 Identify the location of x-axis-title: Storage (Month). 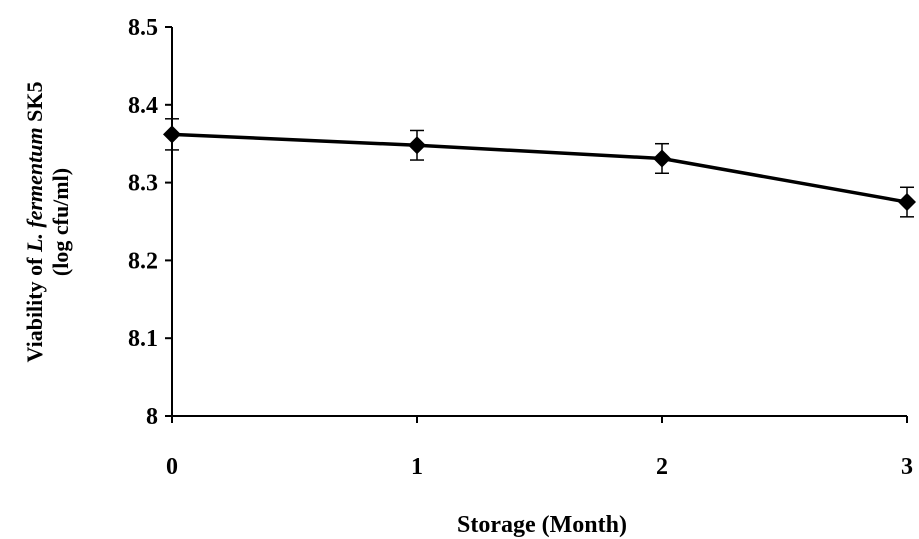
(542, 525).